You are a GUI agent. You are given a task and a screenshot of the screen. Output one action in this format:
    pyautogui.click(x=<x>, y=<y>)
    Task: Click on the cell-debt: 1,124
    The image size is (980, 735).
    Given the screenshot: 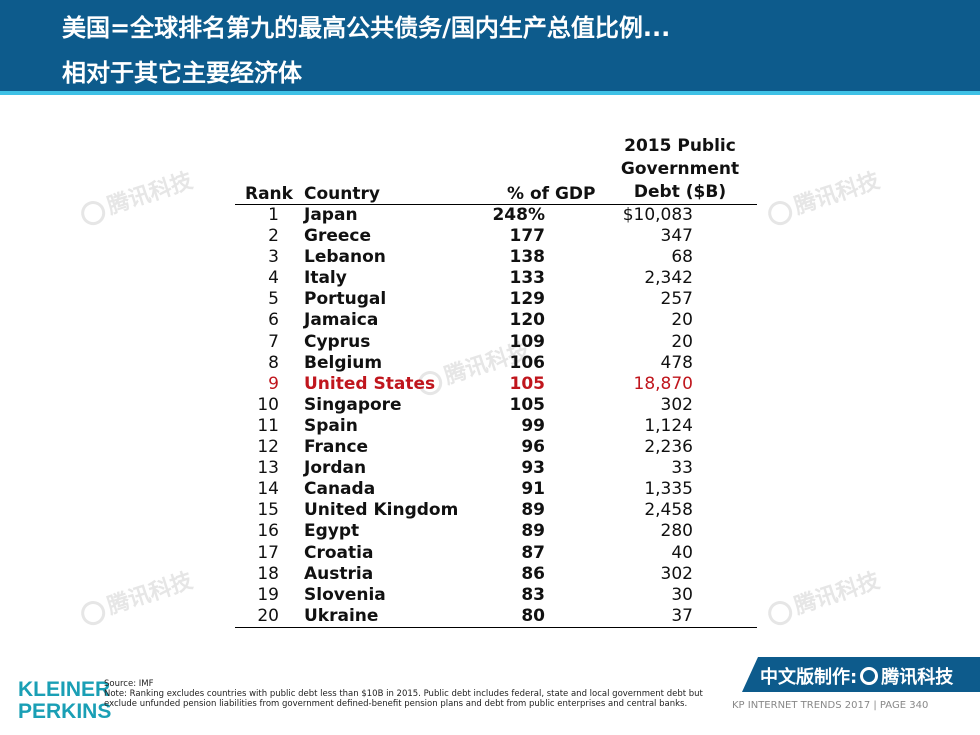 What is the action you would take?
    pyautogui.click(x=668, y=425)
    